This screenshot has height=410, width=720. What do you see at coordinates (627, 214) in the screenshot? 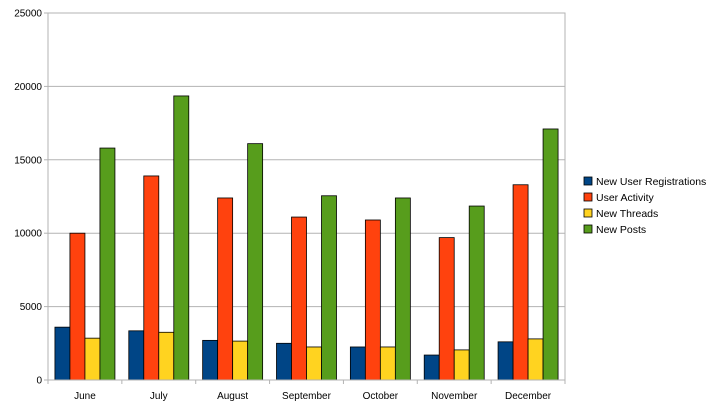
I see `legend-label: New Threads` at bounding box center [627, 214].